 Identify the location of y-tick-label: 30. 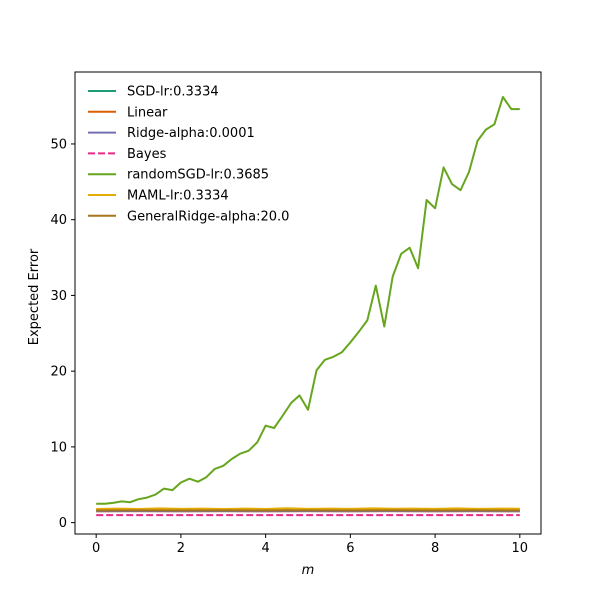
(58, 296).